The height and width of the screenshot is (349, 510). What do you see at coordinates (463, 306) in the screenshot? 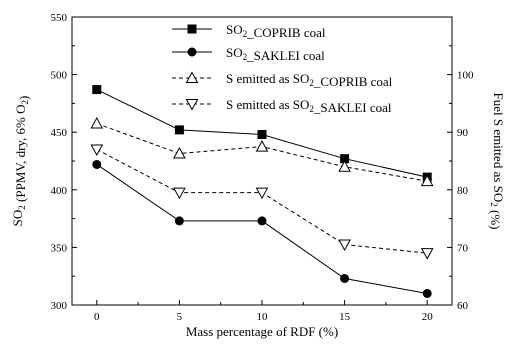
I see `y-right-tick-label: 60` at bounding box center [463, 306].